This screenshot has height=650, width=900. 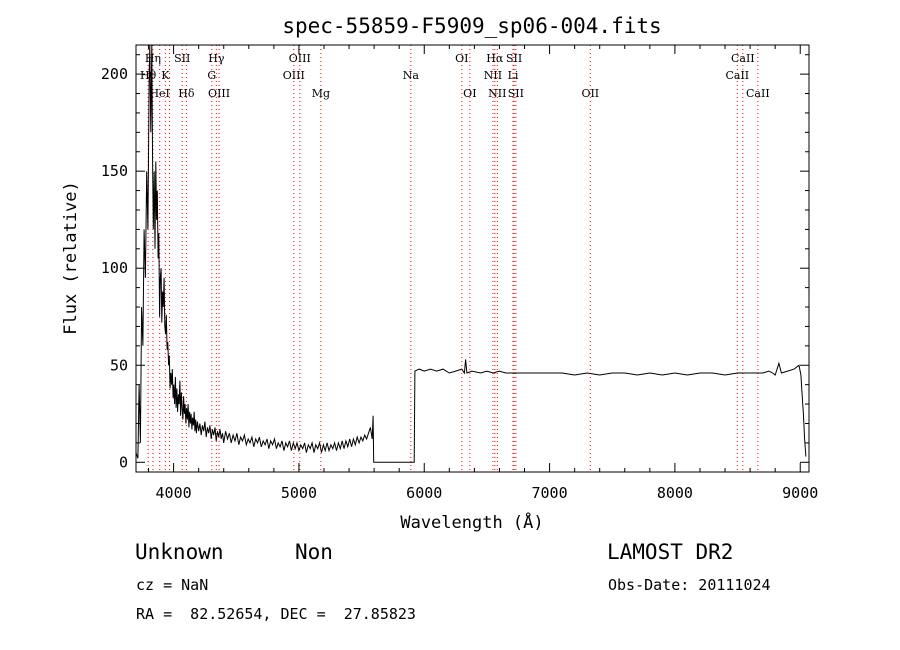 I want to click on y-axis-label: Flux (relative), so click(x=71, y=258).